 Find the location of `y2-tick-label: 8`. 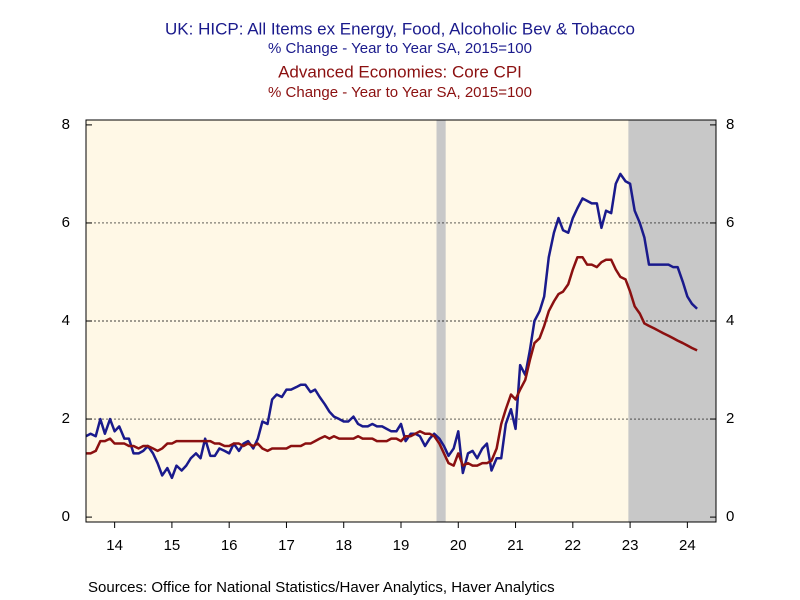

y2-tick-label: 8 is located at coordinates (730, 124).